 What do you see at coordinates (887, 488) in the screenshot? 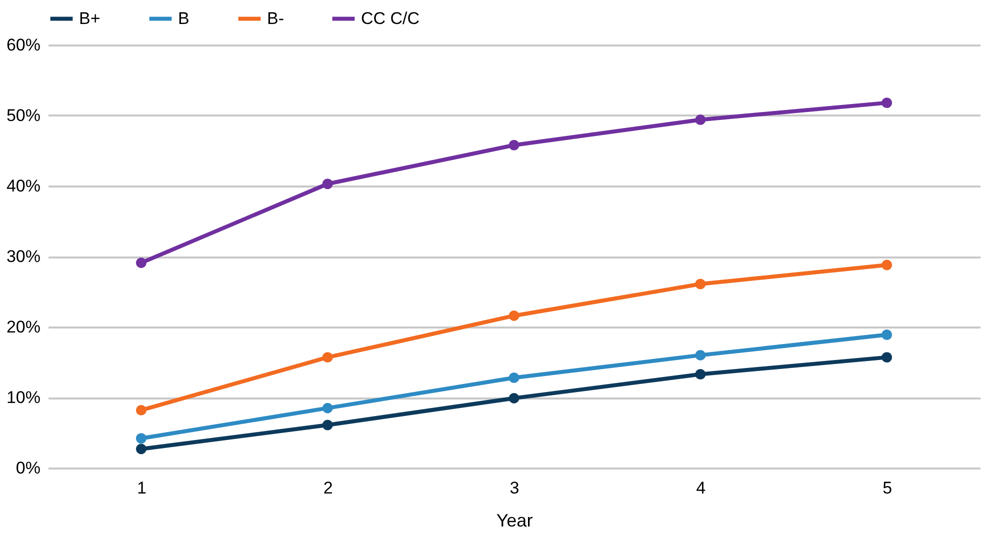
I see `x-tick-label: 5` at bounding box center [887, 488].